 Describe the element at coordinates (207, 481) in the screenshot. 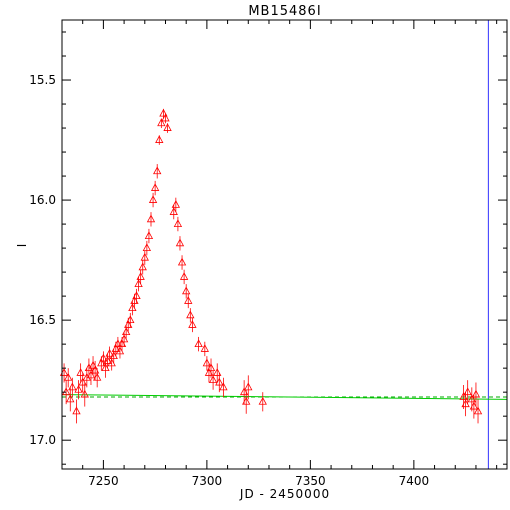

I see `x-tick-label: 7300` at that location.